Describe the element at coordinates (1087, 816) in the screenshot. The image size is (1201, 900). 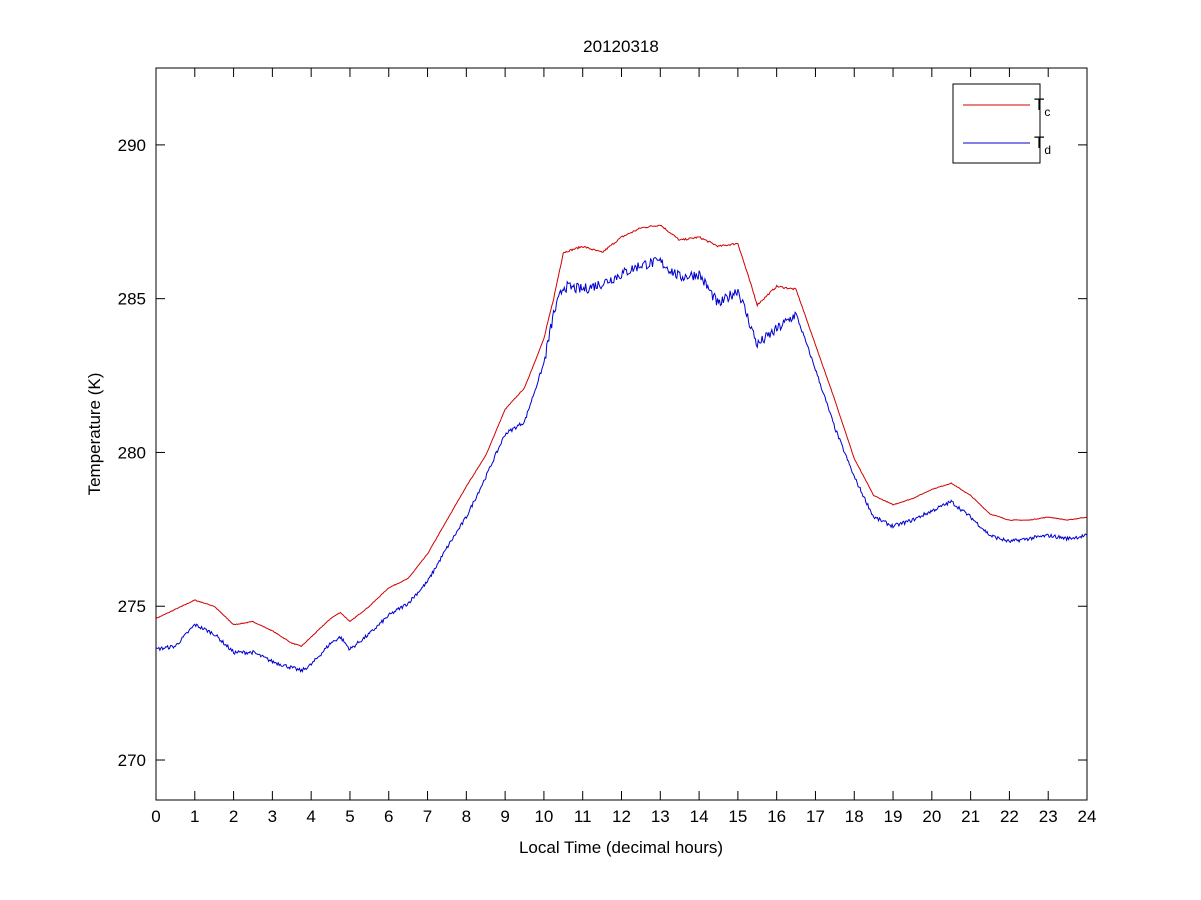
I see `x-tick-label: 24` at that location.